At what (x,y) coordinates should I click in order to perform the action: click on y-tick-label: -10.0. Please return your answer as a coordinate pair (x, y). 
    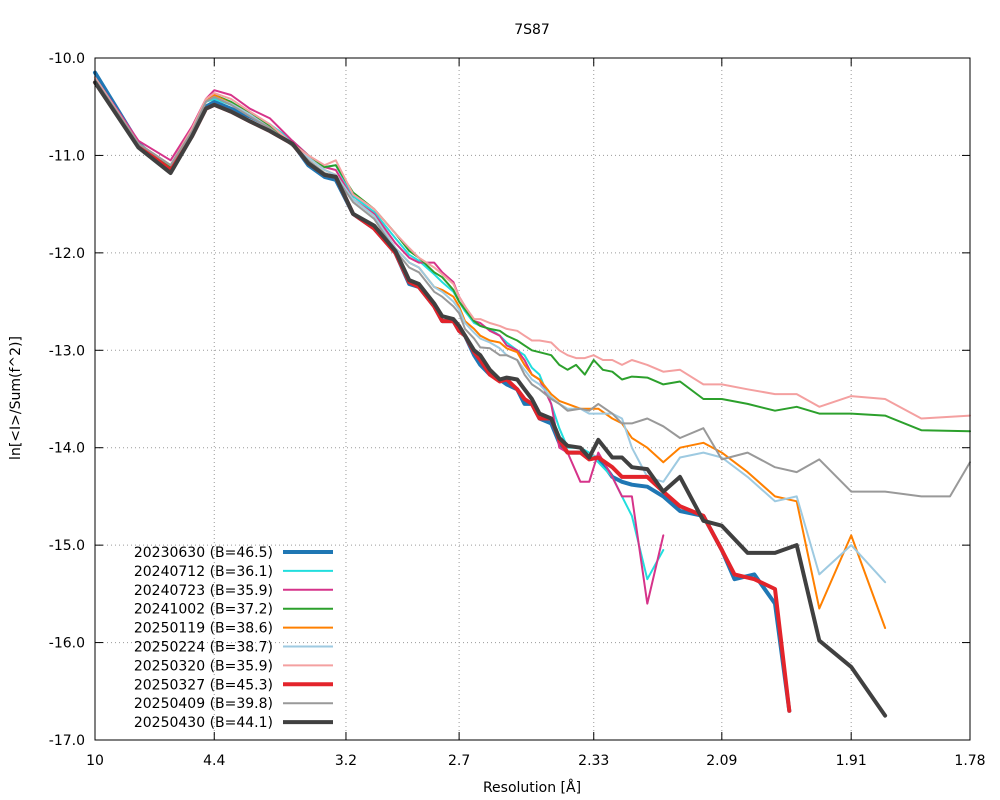
    Looking at the image, I should click on (67, 59).